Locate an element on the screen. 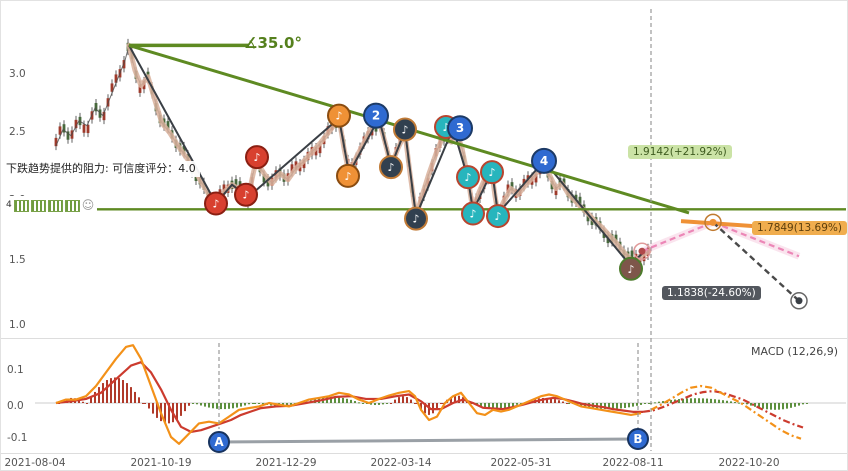 Image resolution: width=848 pixels, height=471 pixels. svg-text: 2 is located at coordinates (376, 116).